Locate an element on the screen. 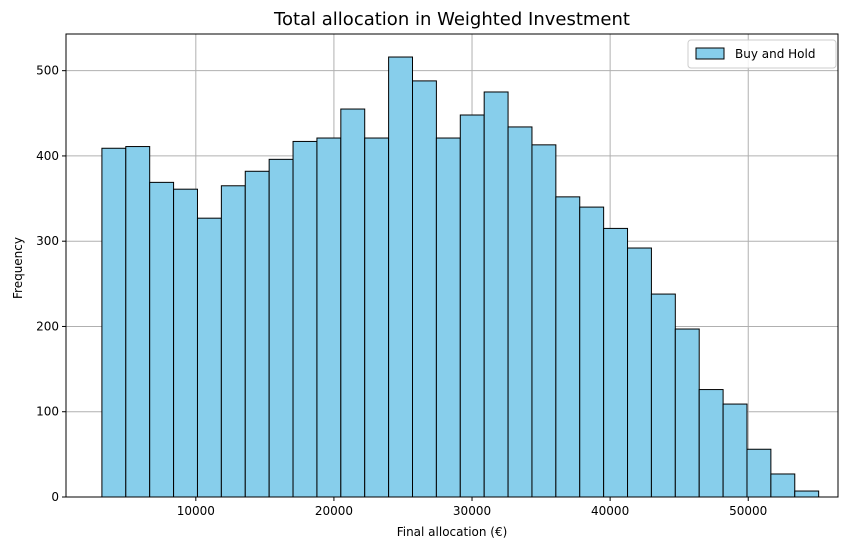 The image size is (850, 549). y-axis-ticks: 0 100 200 300 400 500 is located at coordinates (51, 284).